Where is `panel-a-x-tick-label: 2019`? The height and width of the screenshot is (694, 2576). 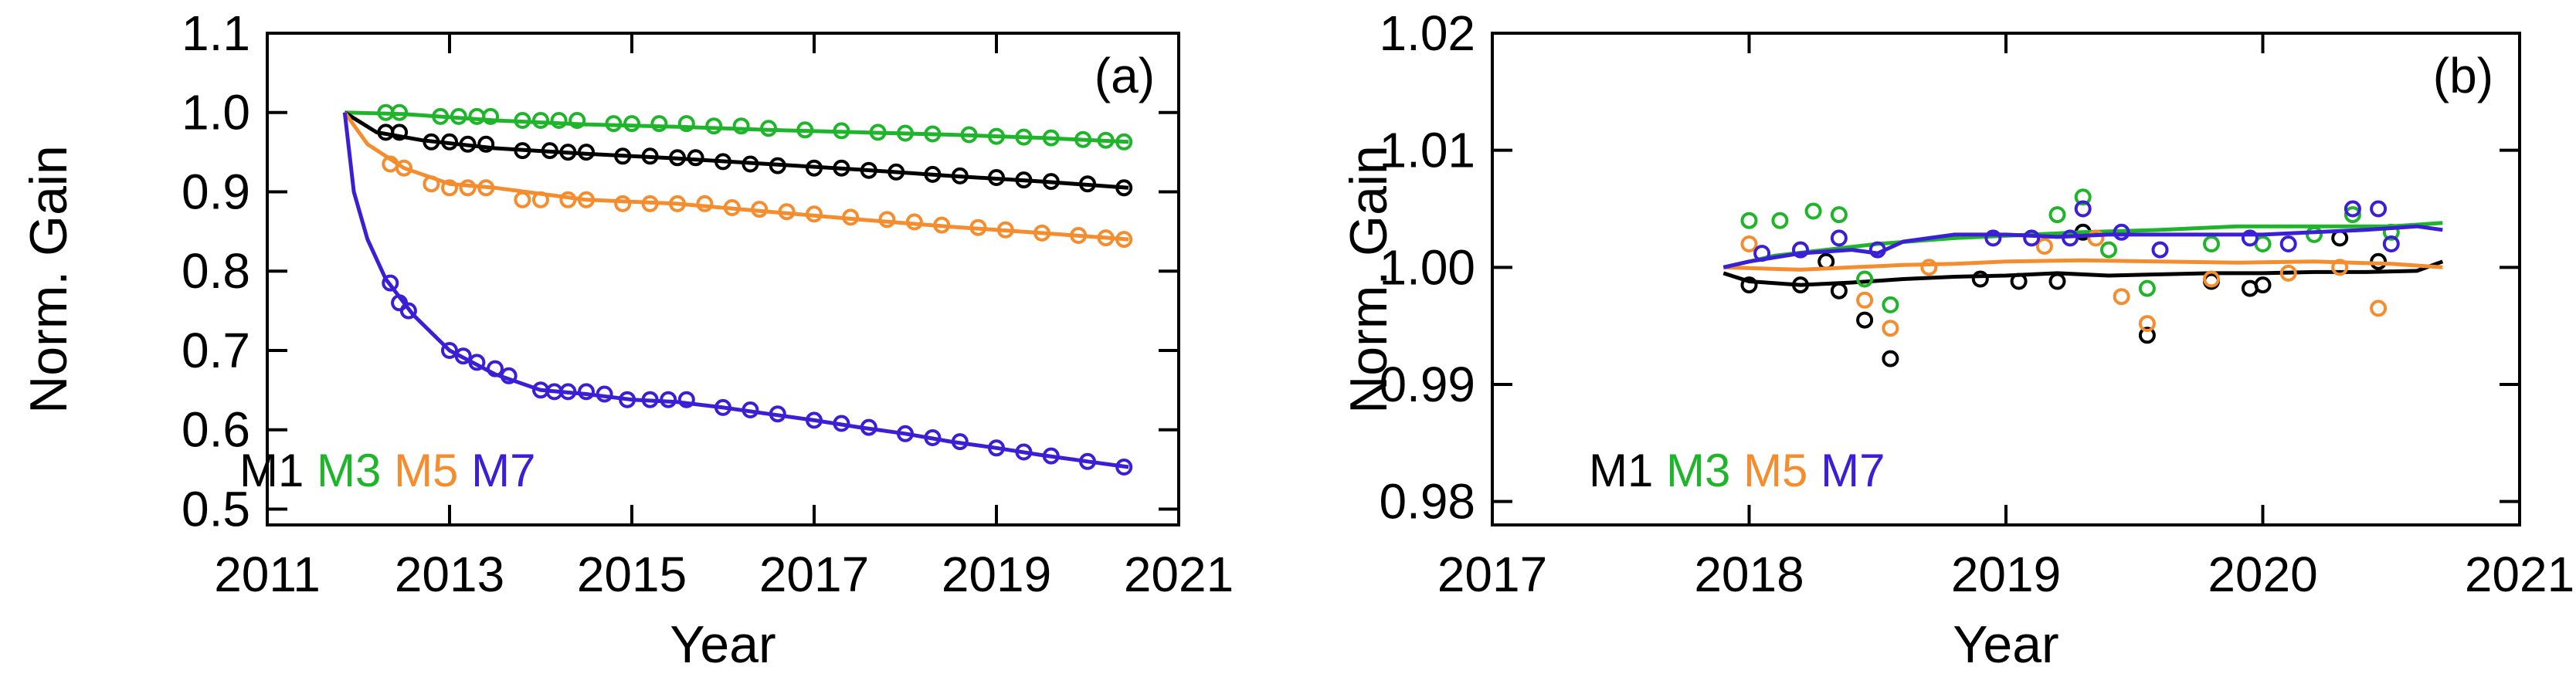
panel-a-x-tick-label: 2019 is located at coordinates (996, 574).